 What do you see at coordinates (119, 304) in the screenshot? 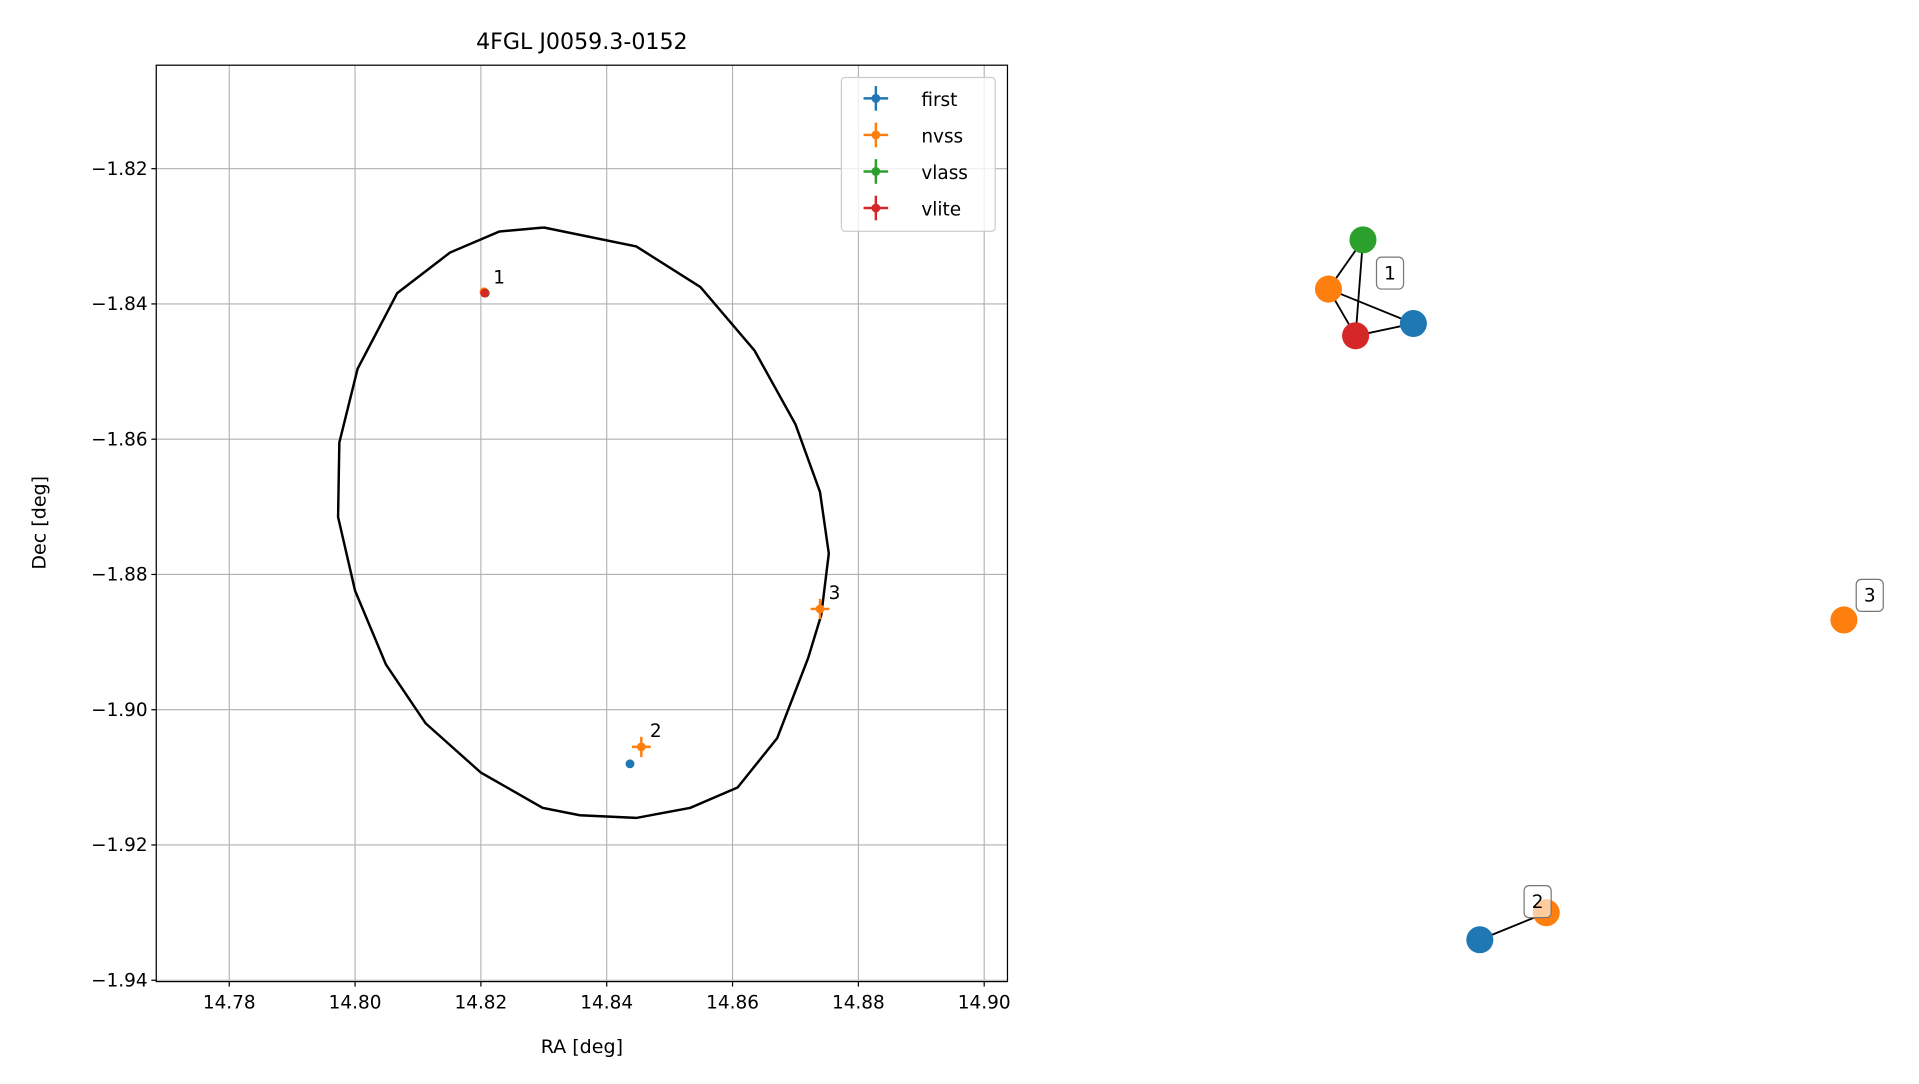
I see `y-tick-label: −1.84` at bounding box center [119, 304].